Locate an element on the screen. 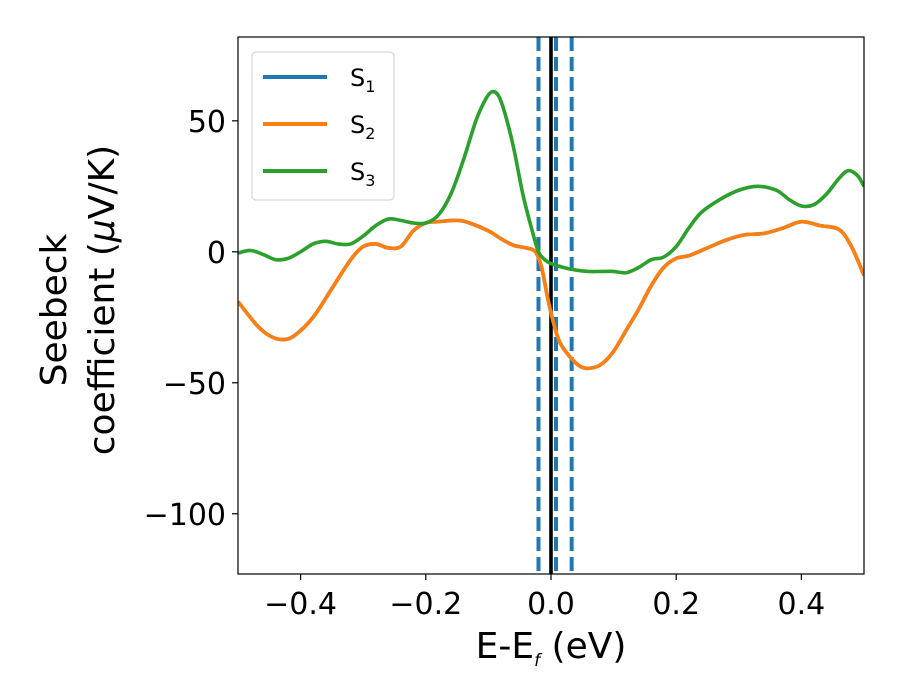 The width and height of the screenshot is (900, 700). legend-label: S1 is located at coordinates (362, 80).